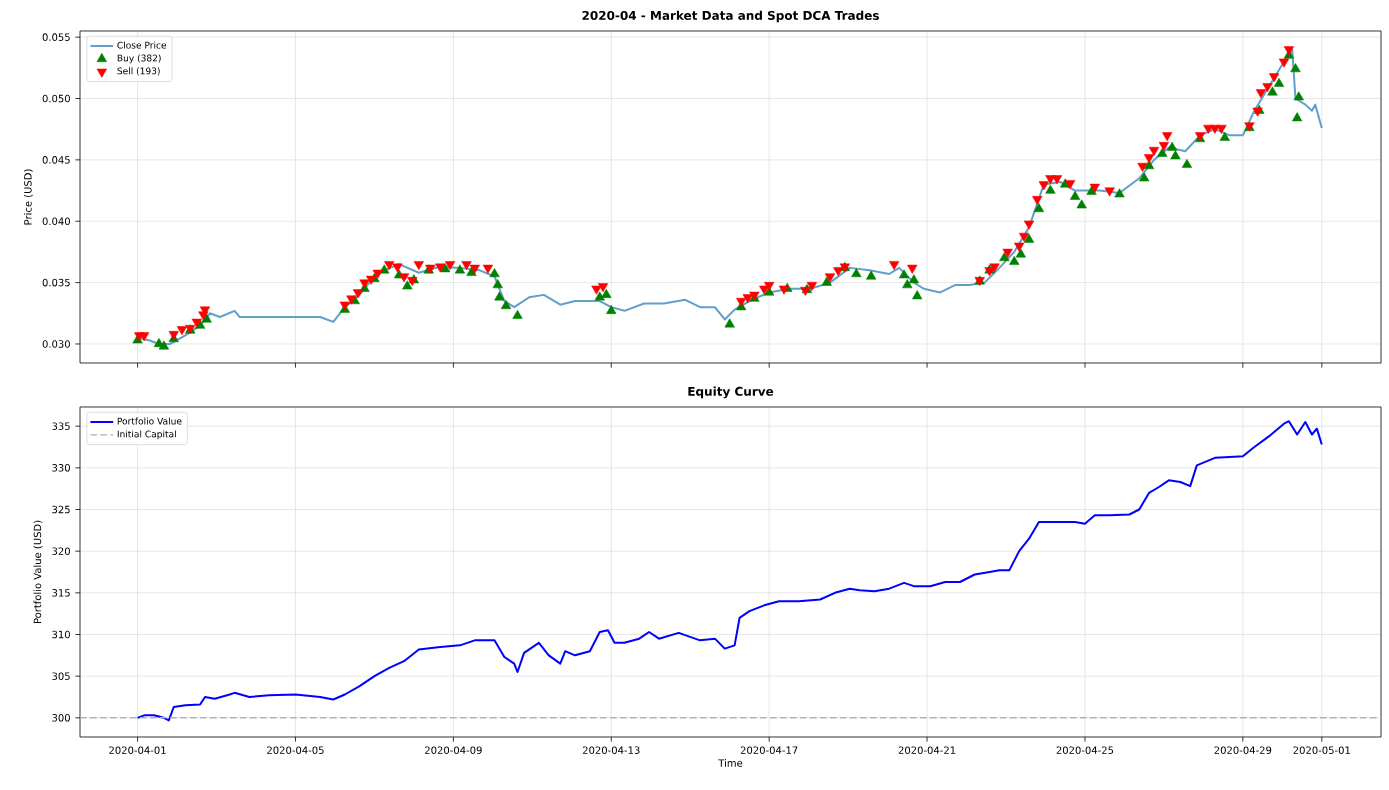  Describe the element at coordinates (927, 750) in the screenshot. I see `x-tick-label: 2020-04-21` at that location.